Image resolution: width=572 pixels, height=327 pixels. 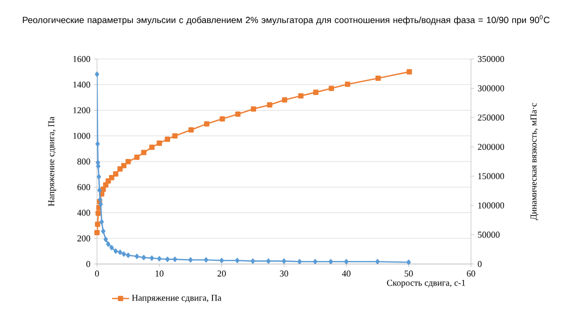 What do you see at coordinates (81, 85) in the screenshot?
I see `y-tick-label: 1400` at bounding box center [81, 85].